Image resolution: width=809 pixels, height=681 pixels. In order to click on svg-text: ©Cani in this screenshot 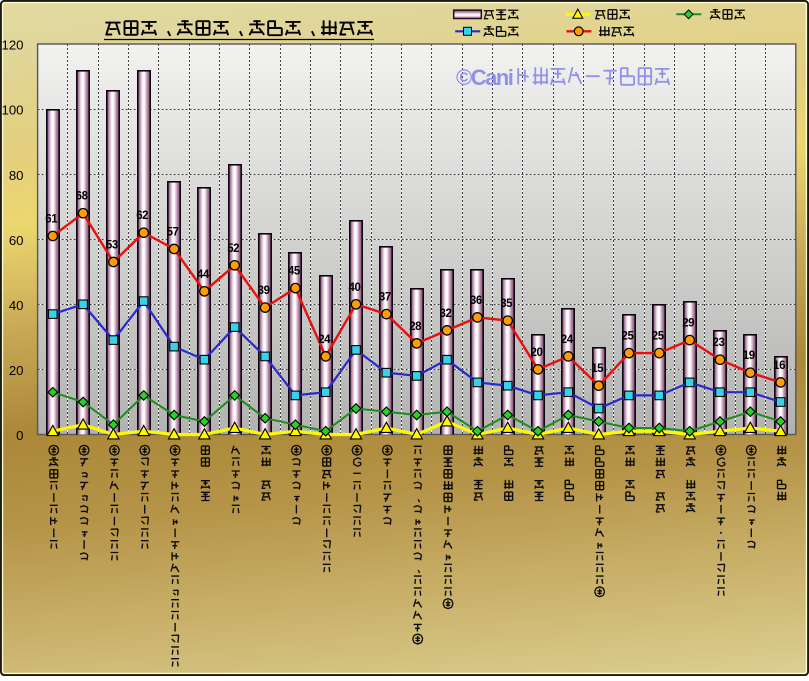, I will do `click(484, 77)`.